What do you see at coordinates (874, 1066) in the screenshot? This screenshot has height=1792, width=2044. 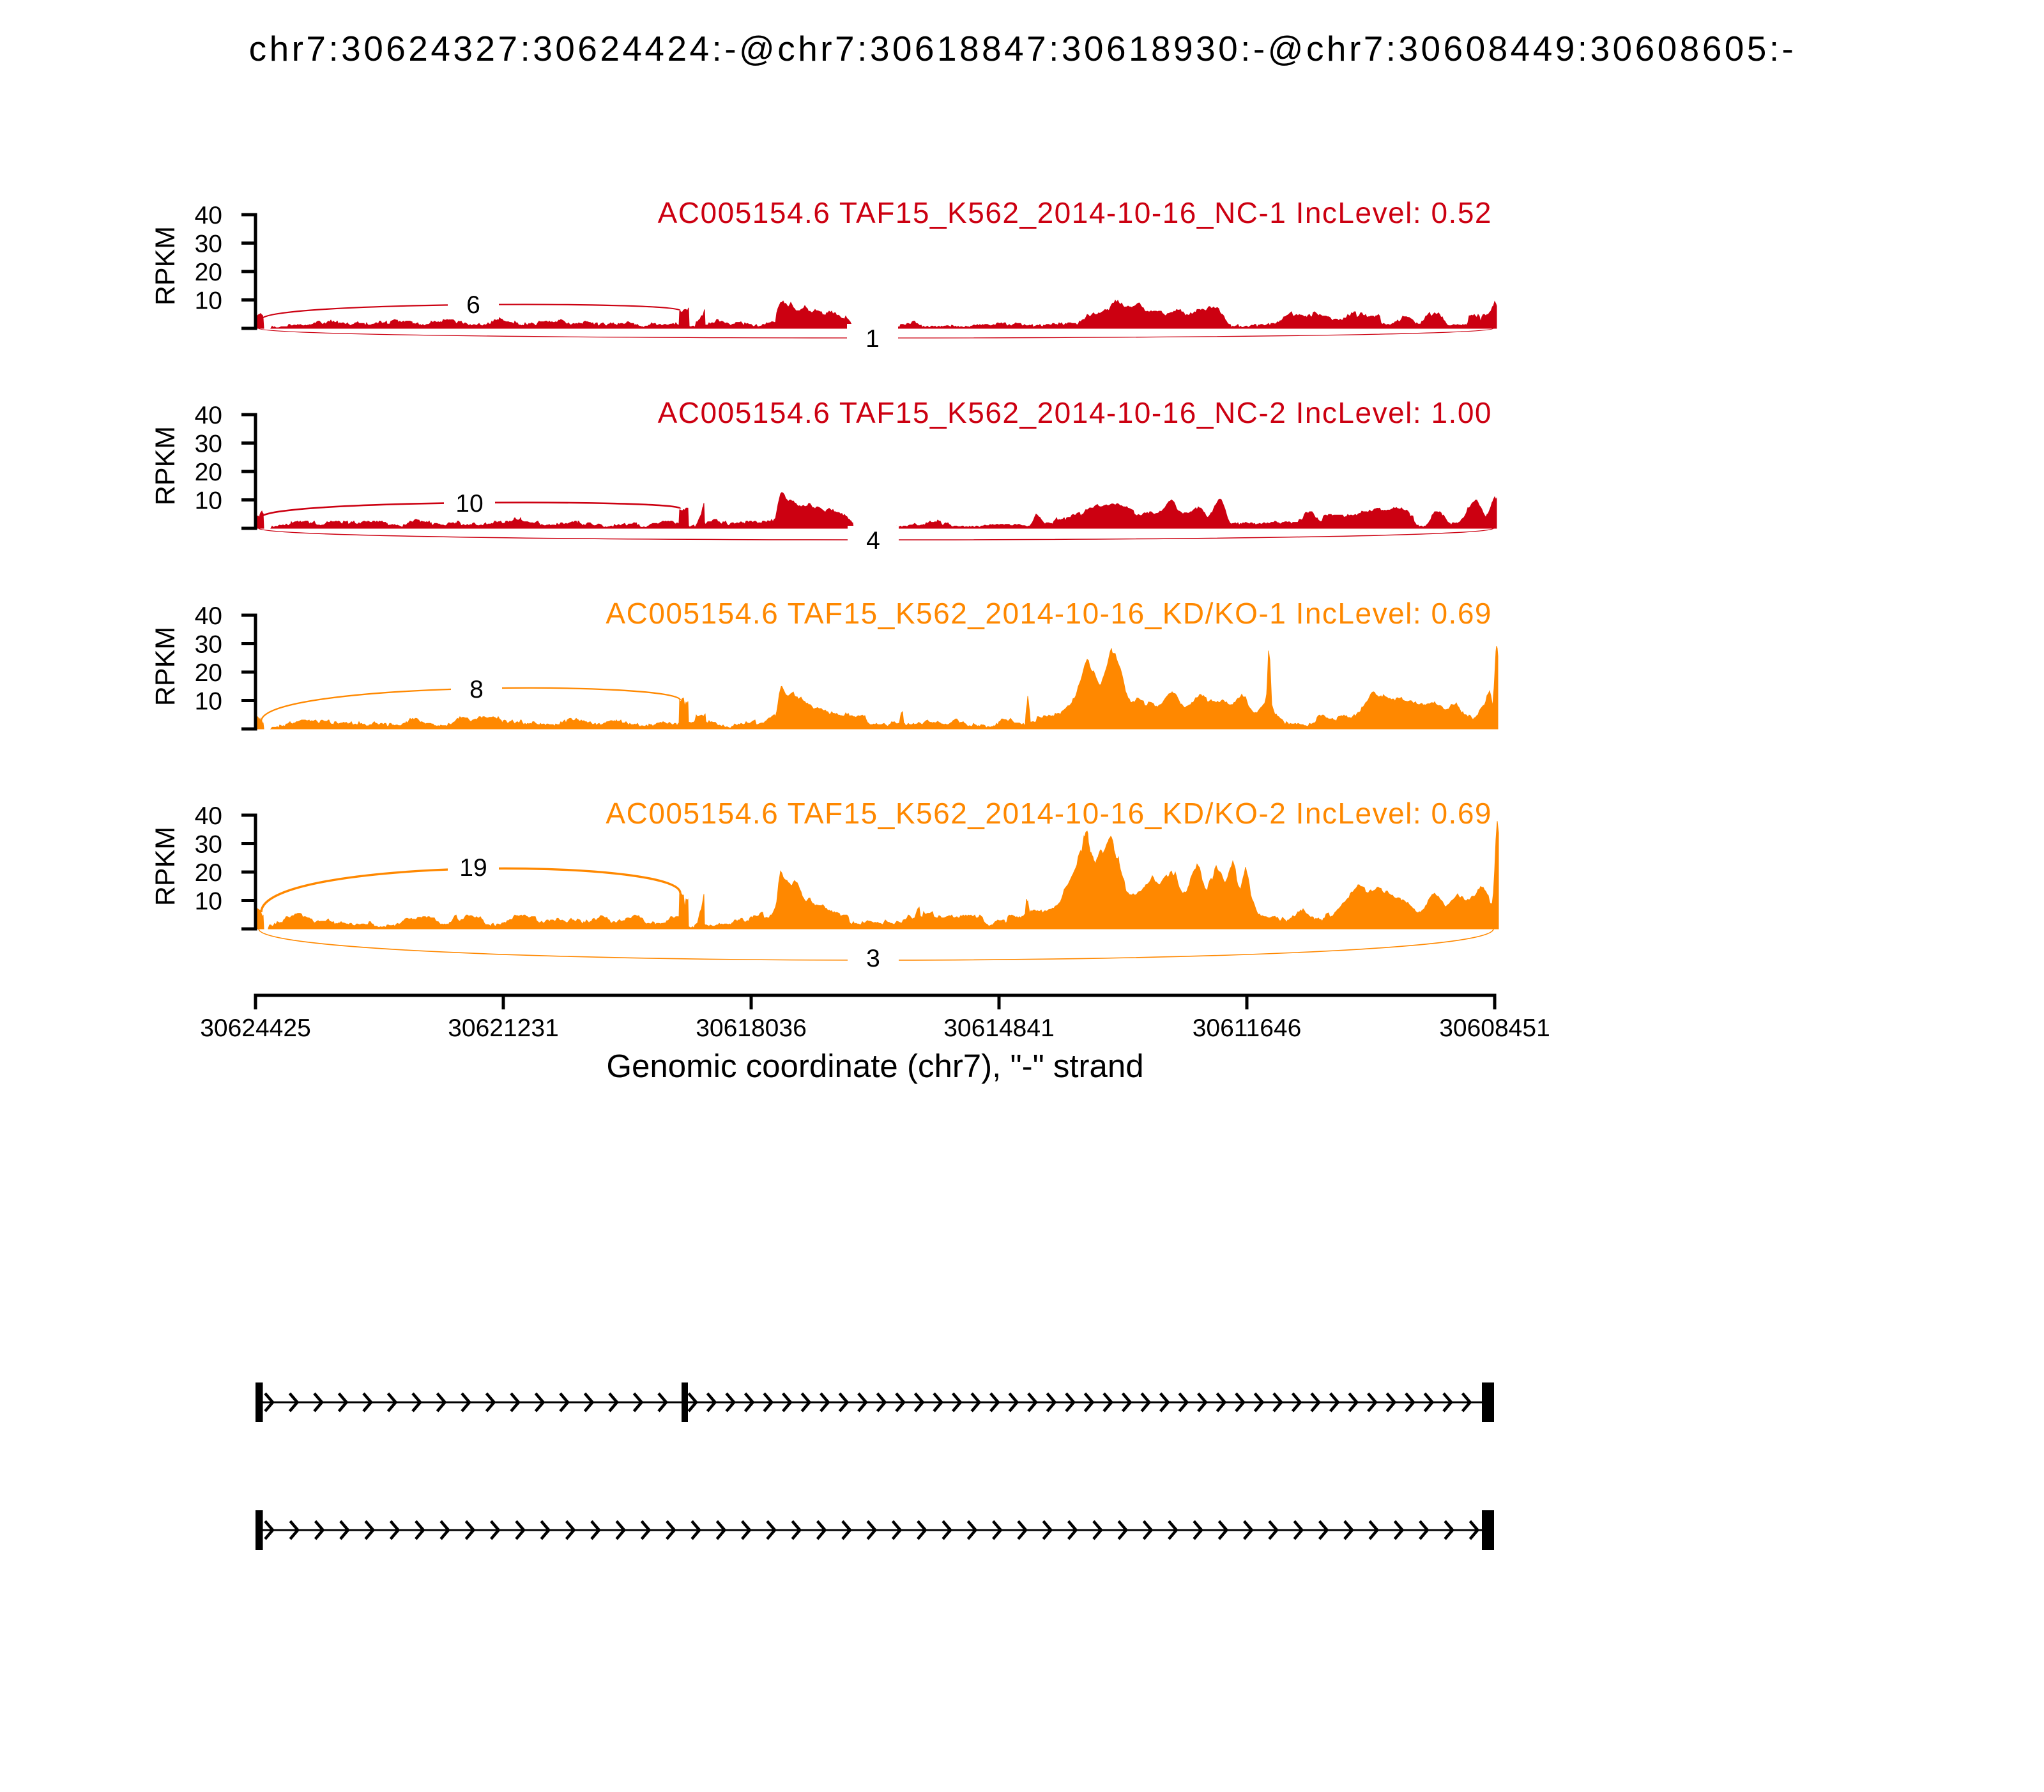 I see `svg-text:Genomic coordinate (chr7), "-": Genomic coordinate (chr7), "-" strand` at bounding box center [874, 1066].